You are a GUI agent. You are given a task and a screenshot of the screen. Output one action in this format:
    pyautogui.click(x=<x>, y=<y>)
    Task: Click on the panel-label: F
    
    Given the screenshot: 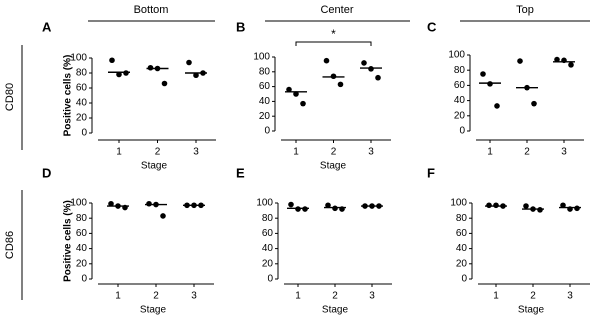 What is the action you would take?
    pyautogui.click(x=431, y=172)
    